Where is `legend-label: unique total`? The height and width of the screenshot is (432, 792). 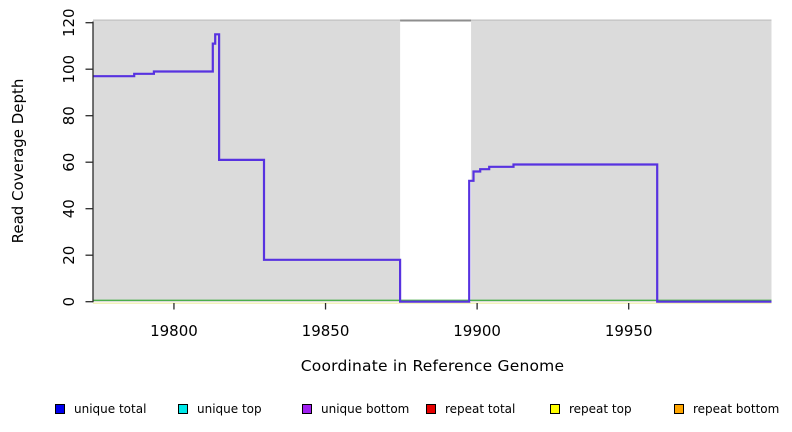
legend-label: unique total is located at coordinates (110, 409).